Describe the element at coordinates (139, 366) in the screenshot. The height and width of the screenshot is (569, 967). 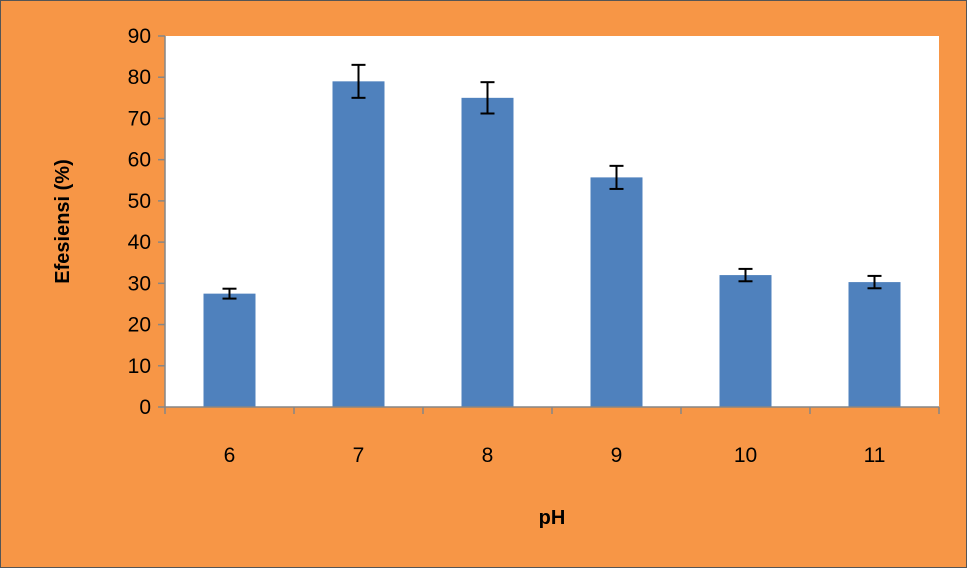
I see `y-tick-label: 10` at that location.